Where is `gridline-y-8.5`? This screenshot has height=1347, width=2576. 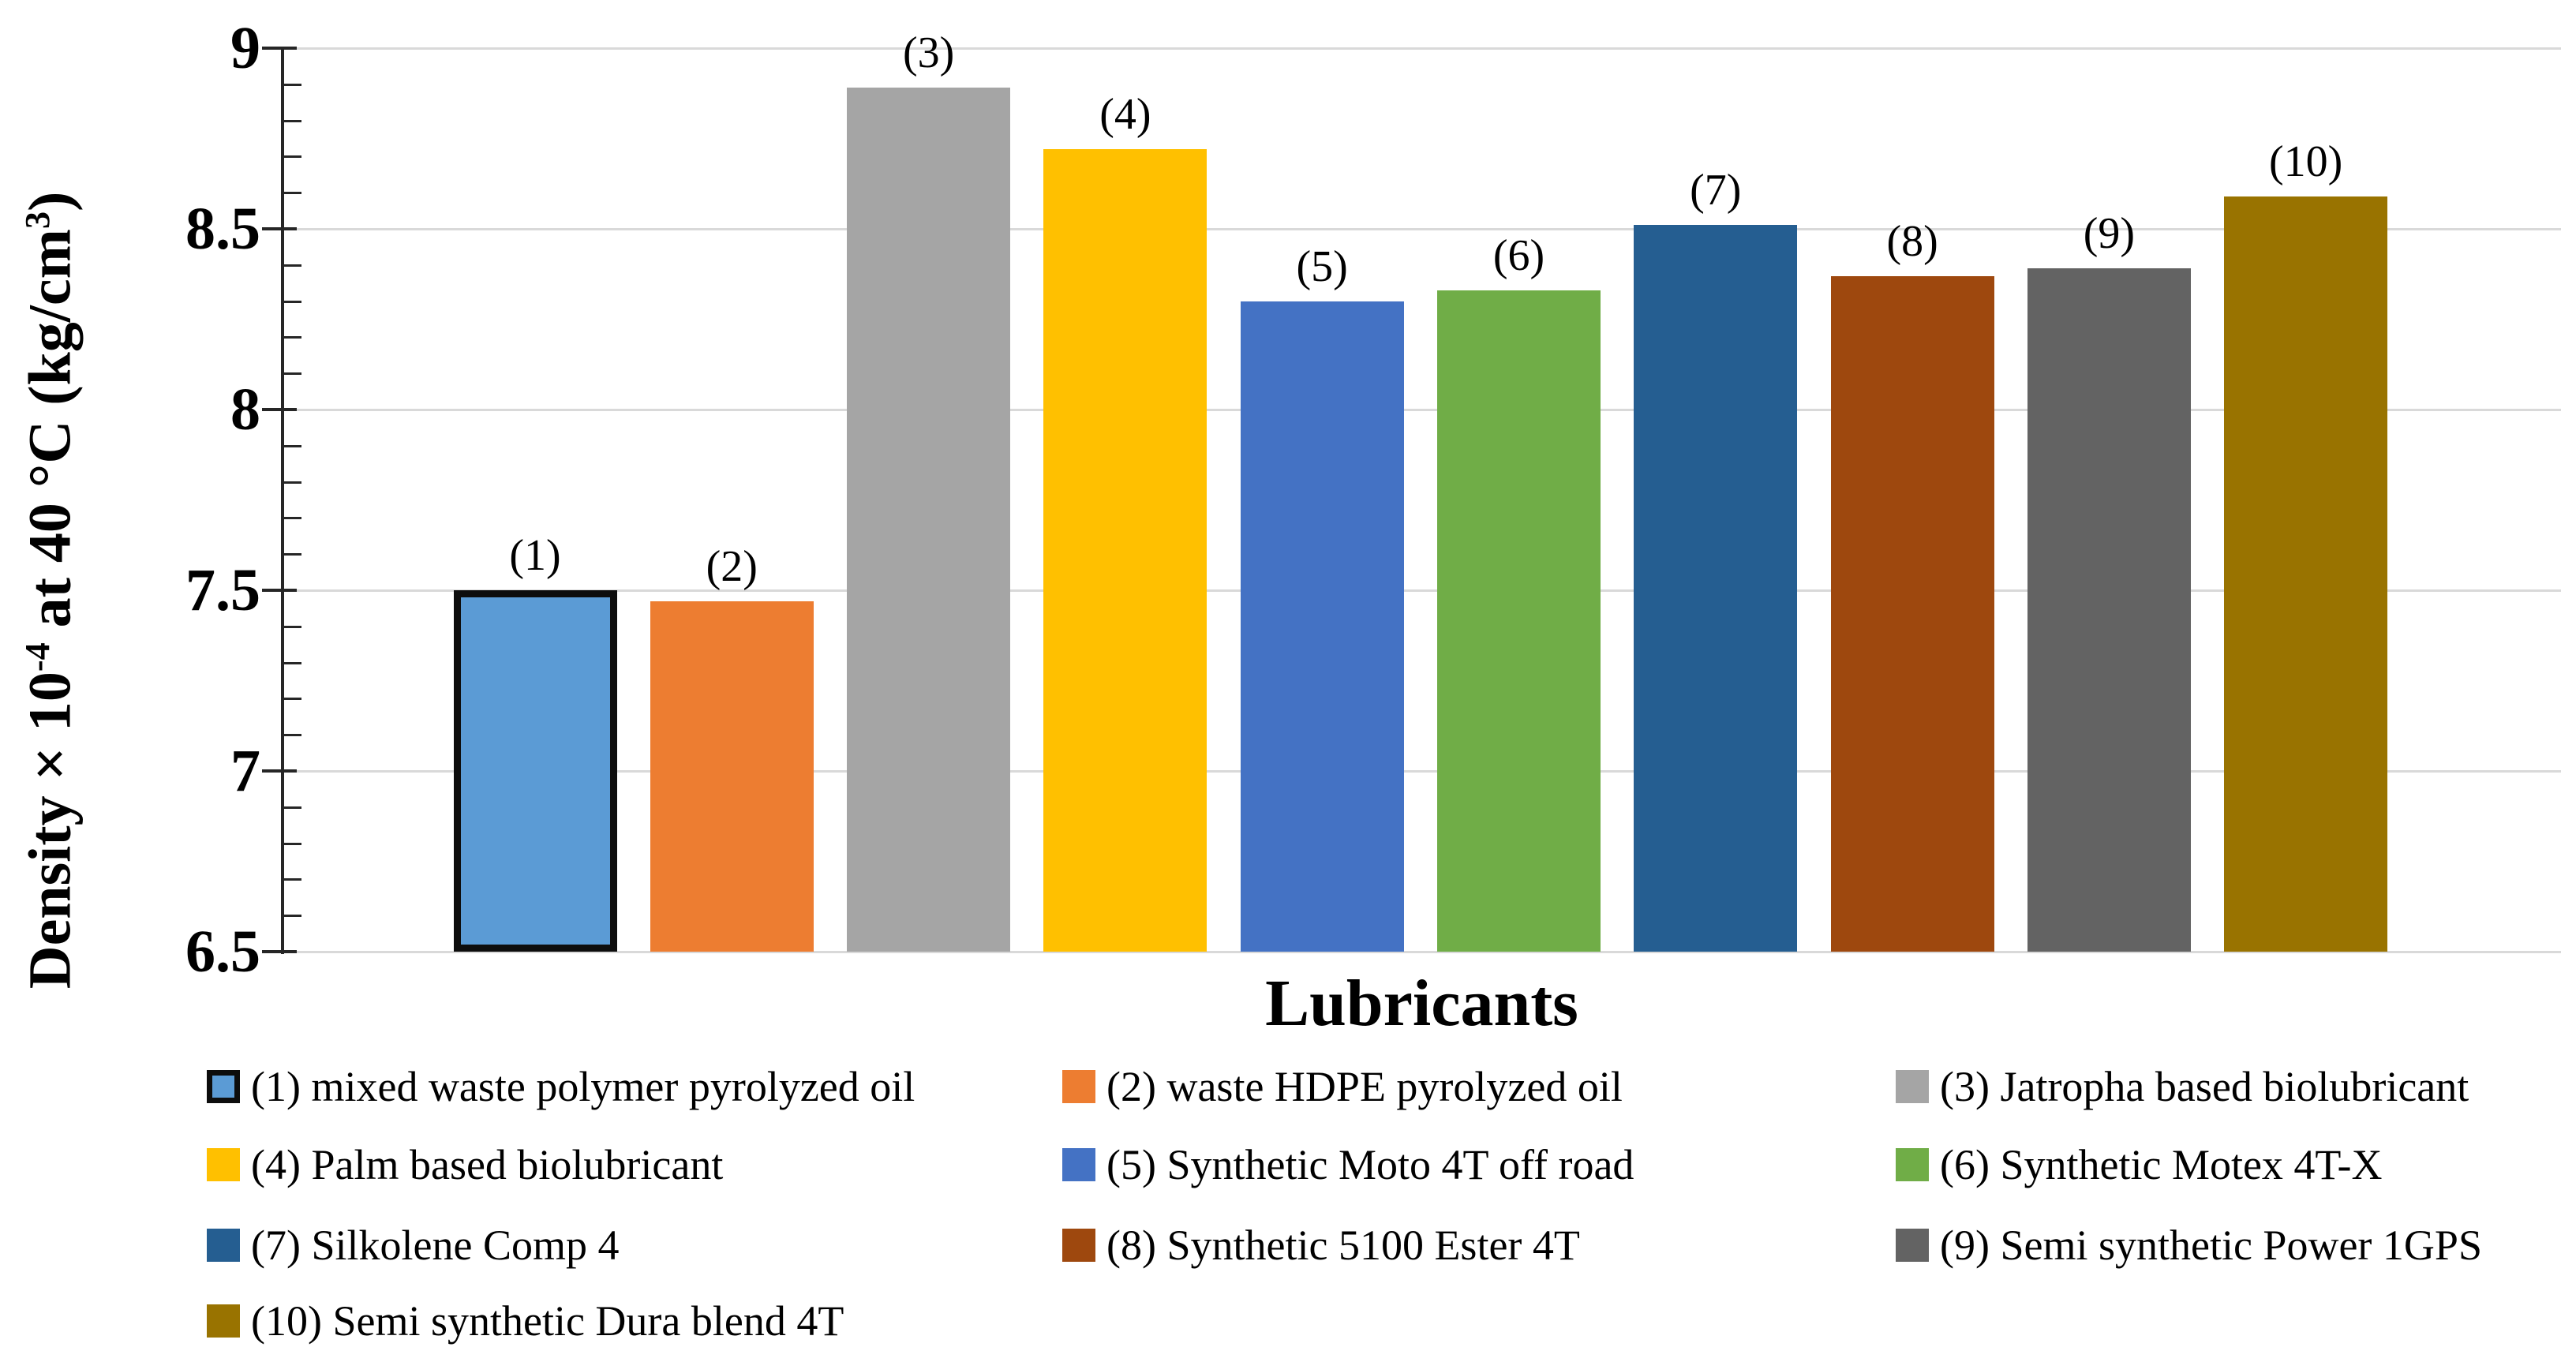
gridline-y-8.5 is located at coordinates (1422, 229).